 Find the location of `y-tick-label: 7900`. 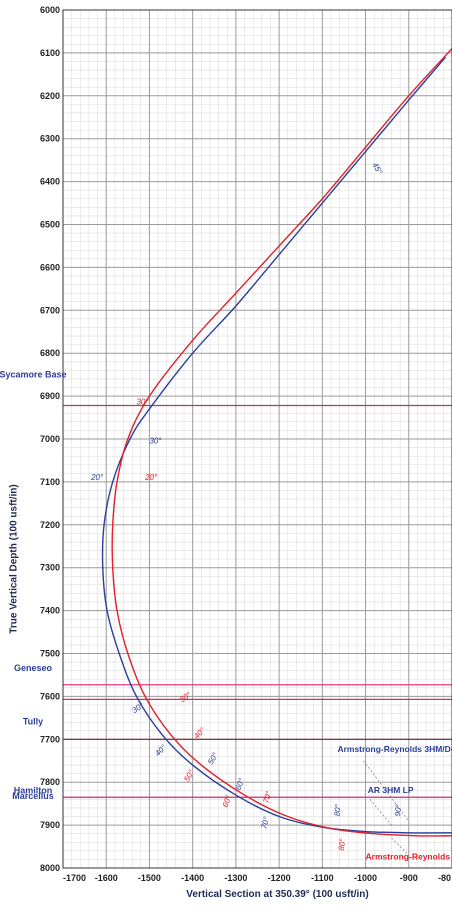

y-tick-label: 7900 is located at coordinates (50, 825).